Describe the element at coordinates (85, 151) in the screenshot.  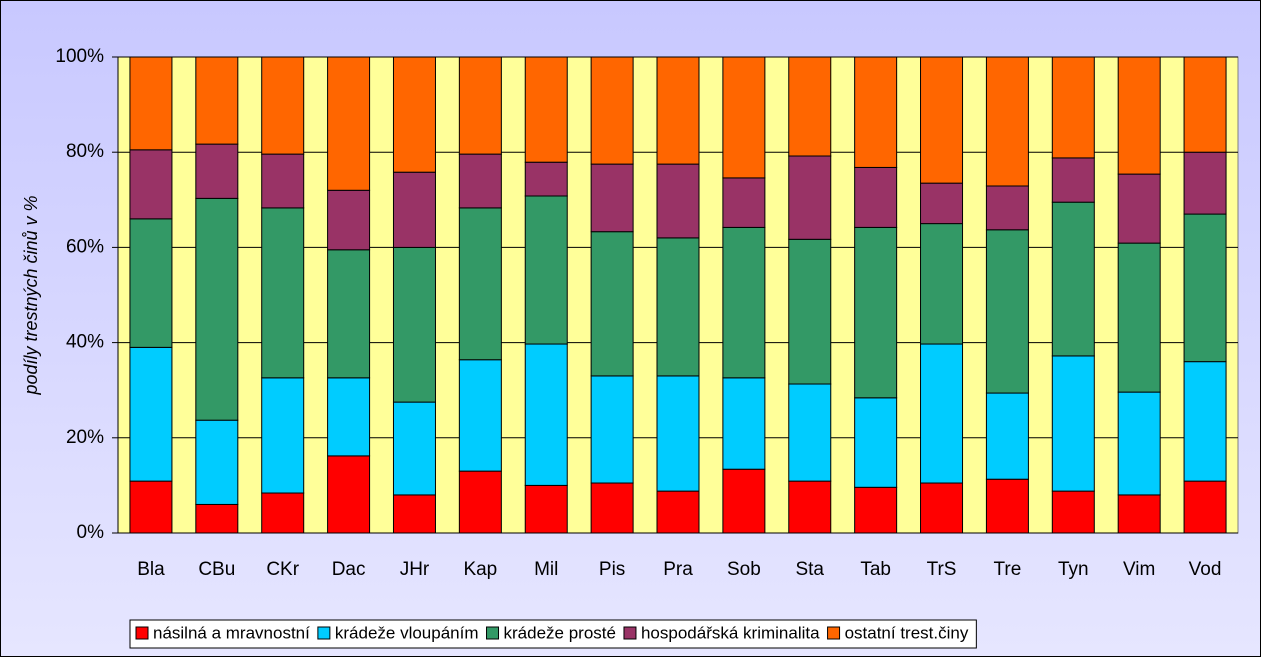
I see `y-tick-label: 80%` at that location.